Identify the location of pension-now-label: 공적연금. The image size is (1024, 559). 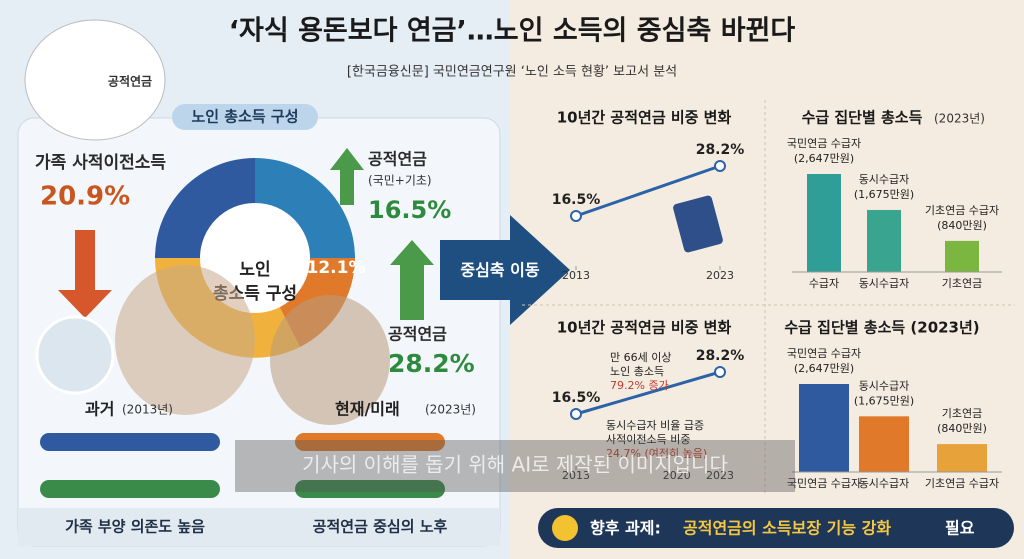
(417, 334).